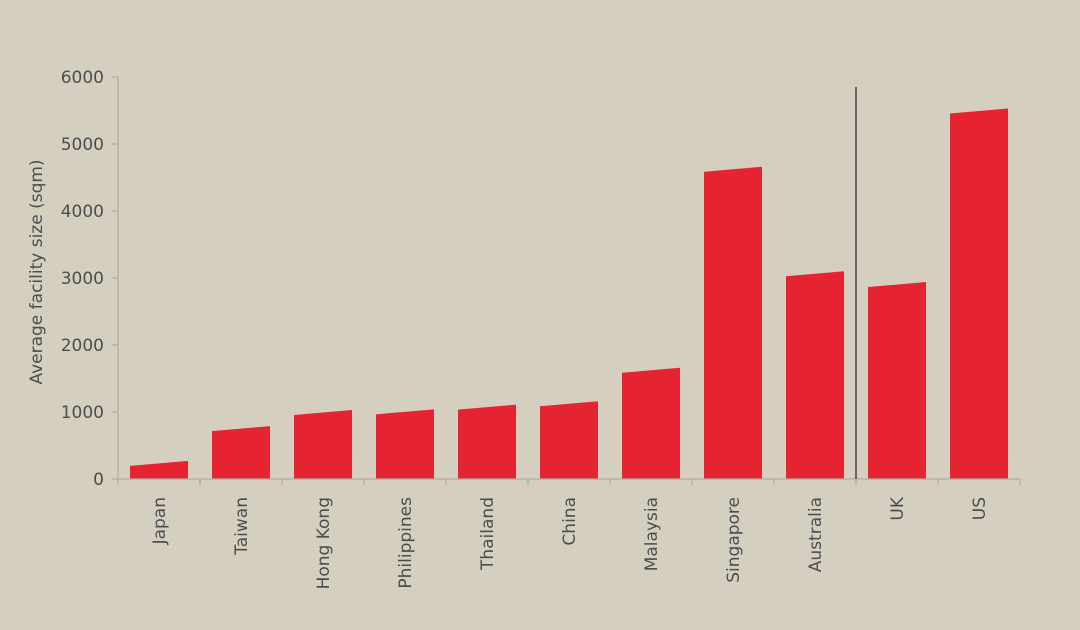 This screenshot has height=630, width=1080. Describe the element at coordinates (979, 293) in the screenshot. I see `bar-us` at that location.